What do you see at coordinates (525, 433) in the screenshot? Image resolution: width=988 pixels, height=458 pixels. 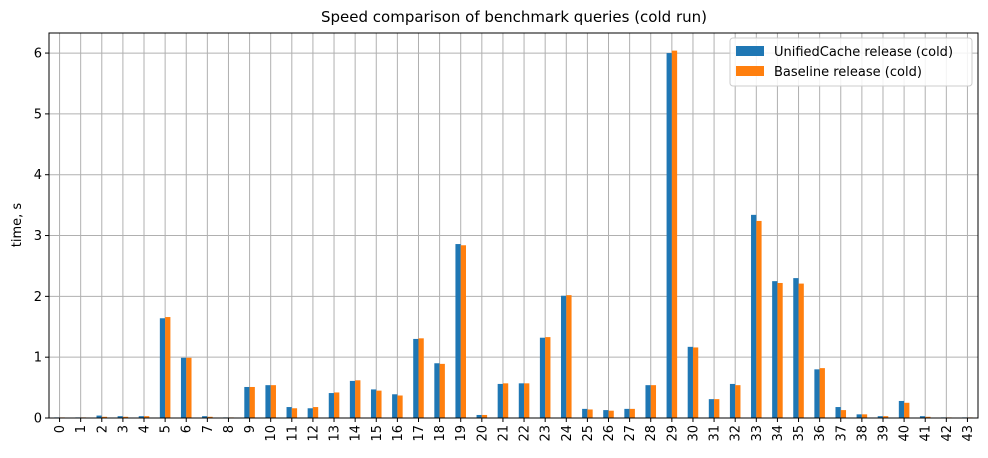 I see `x-tick-label: 22` at bounding box center [525, 433].